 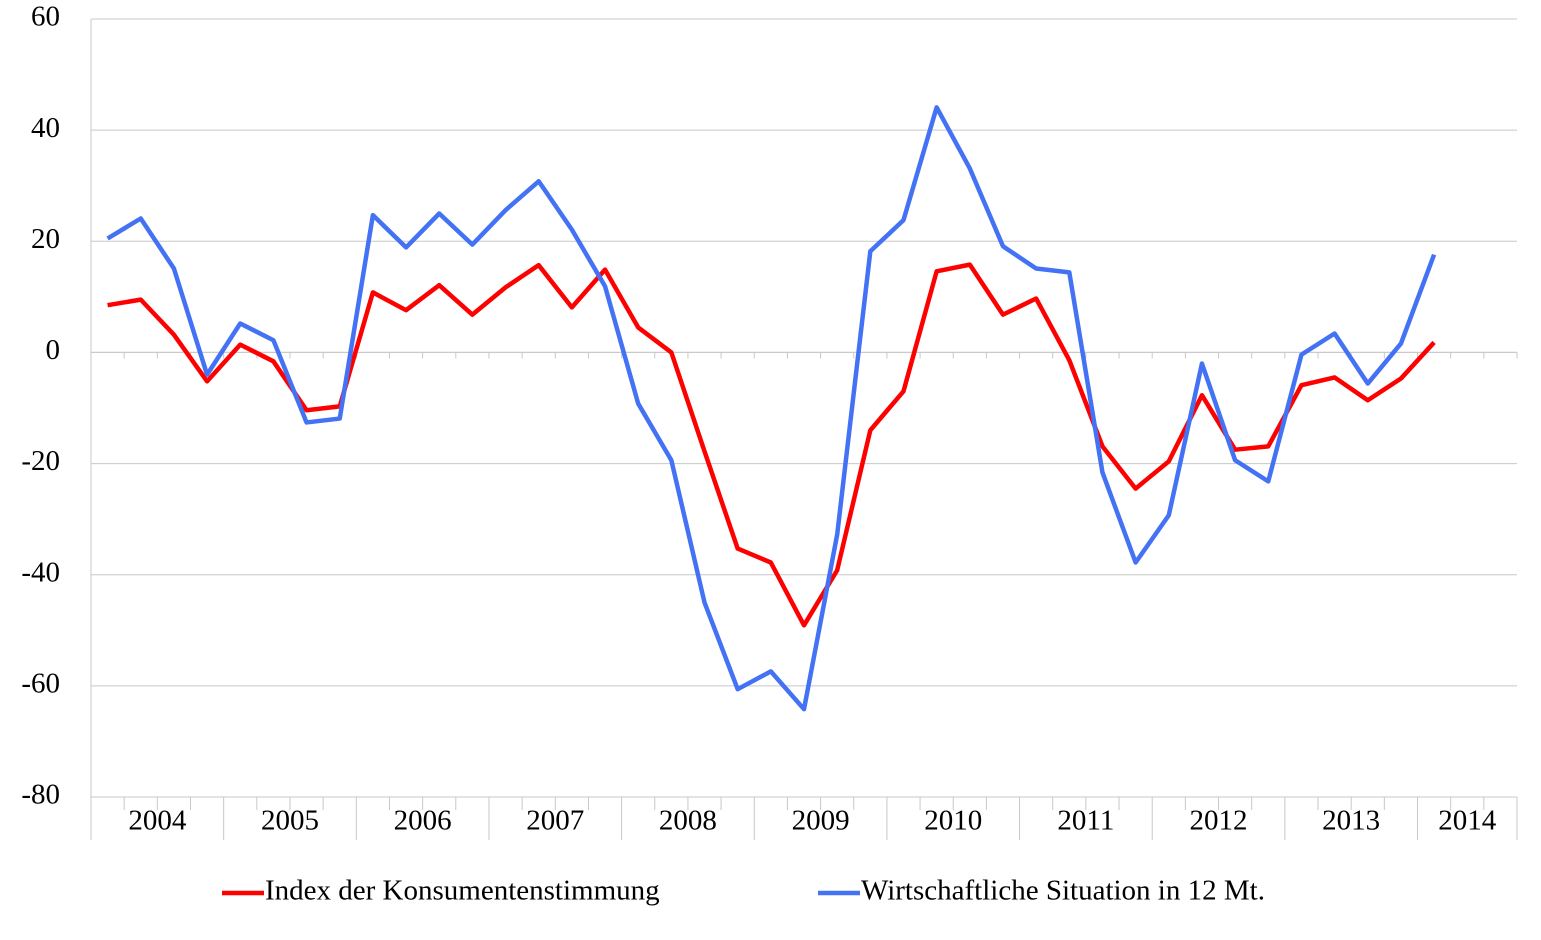 I want to click on y-tick-label: -60, so click(x=40, y=684).